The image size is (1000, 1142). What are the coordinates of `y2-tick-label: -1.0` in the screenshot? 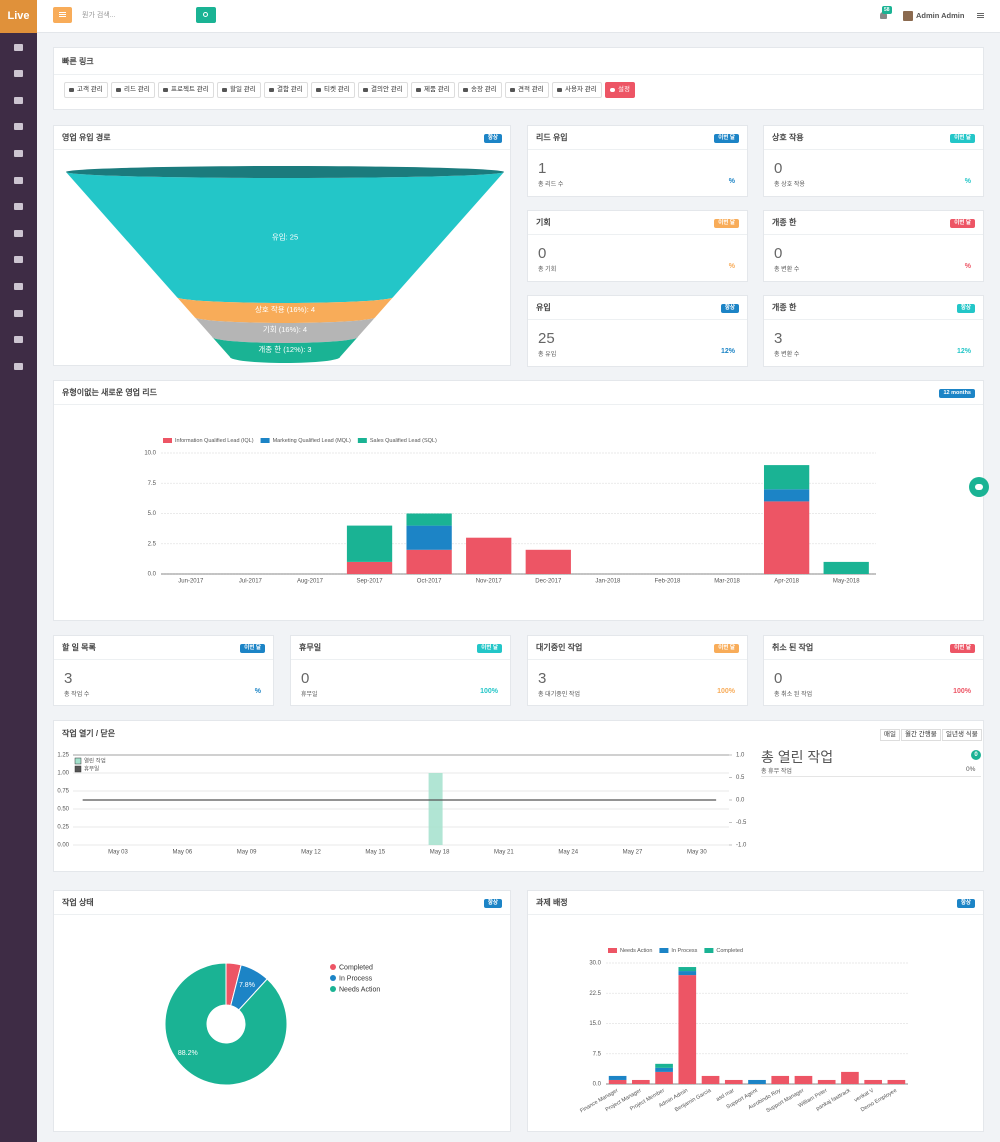 It's located at (741, 846).